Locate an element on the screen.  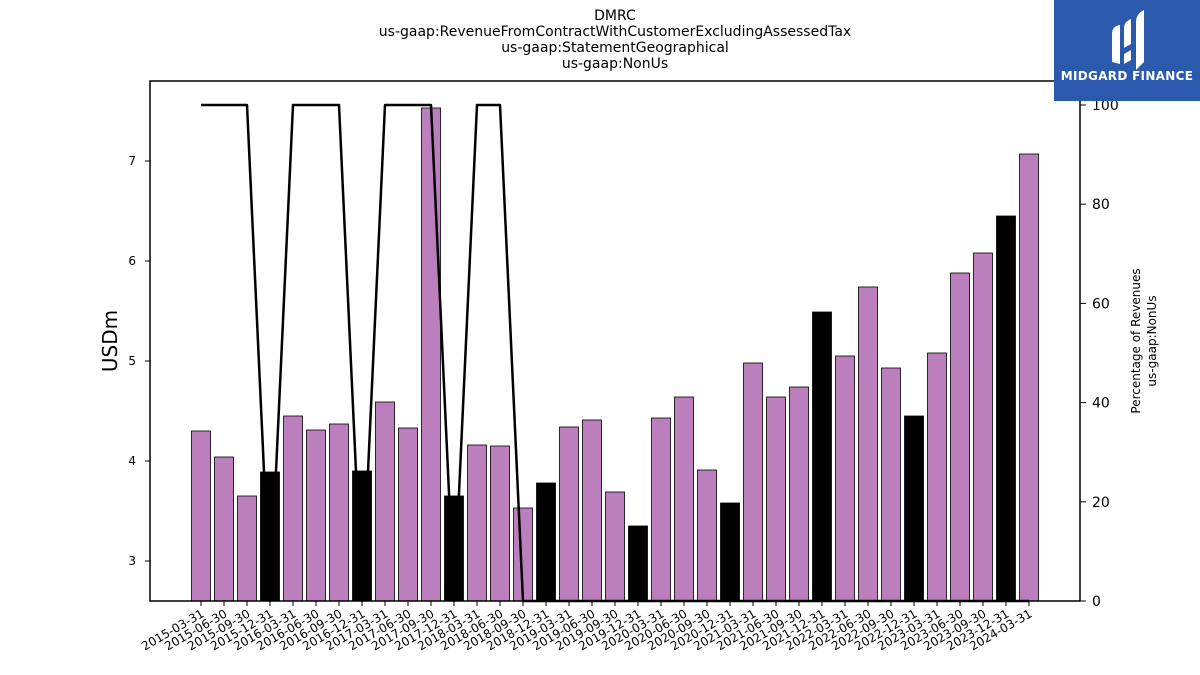
y2-axis-label-line-2: us-gaap:NonUs is located at coordinates (1152, 340).